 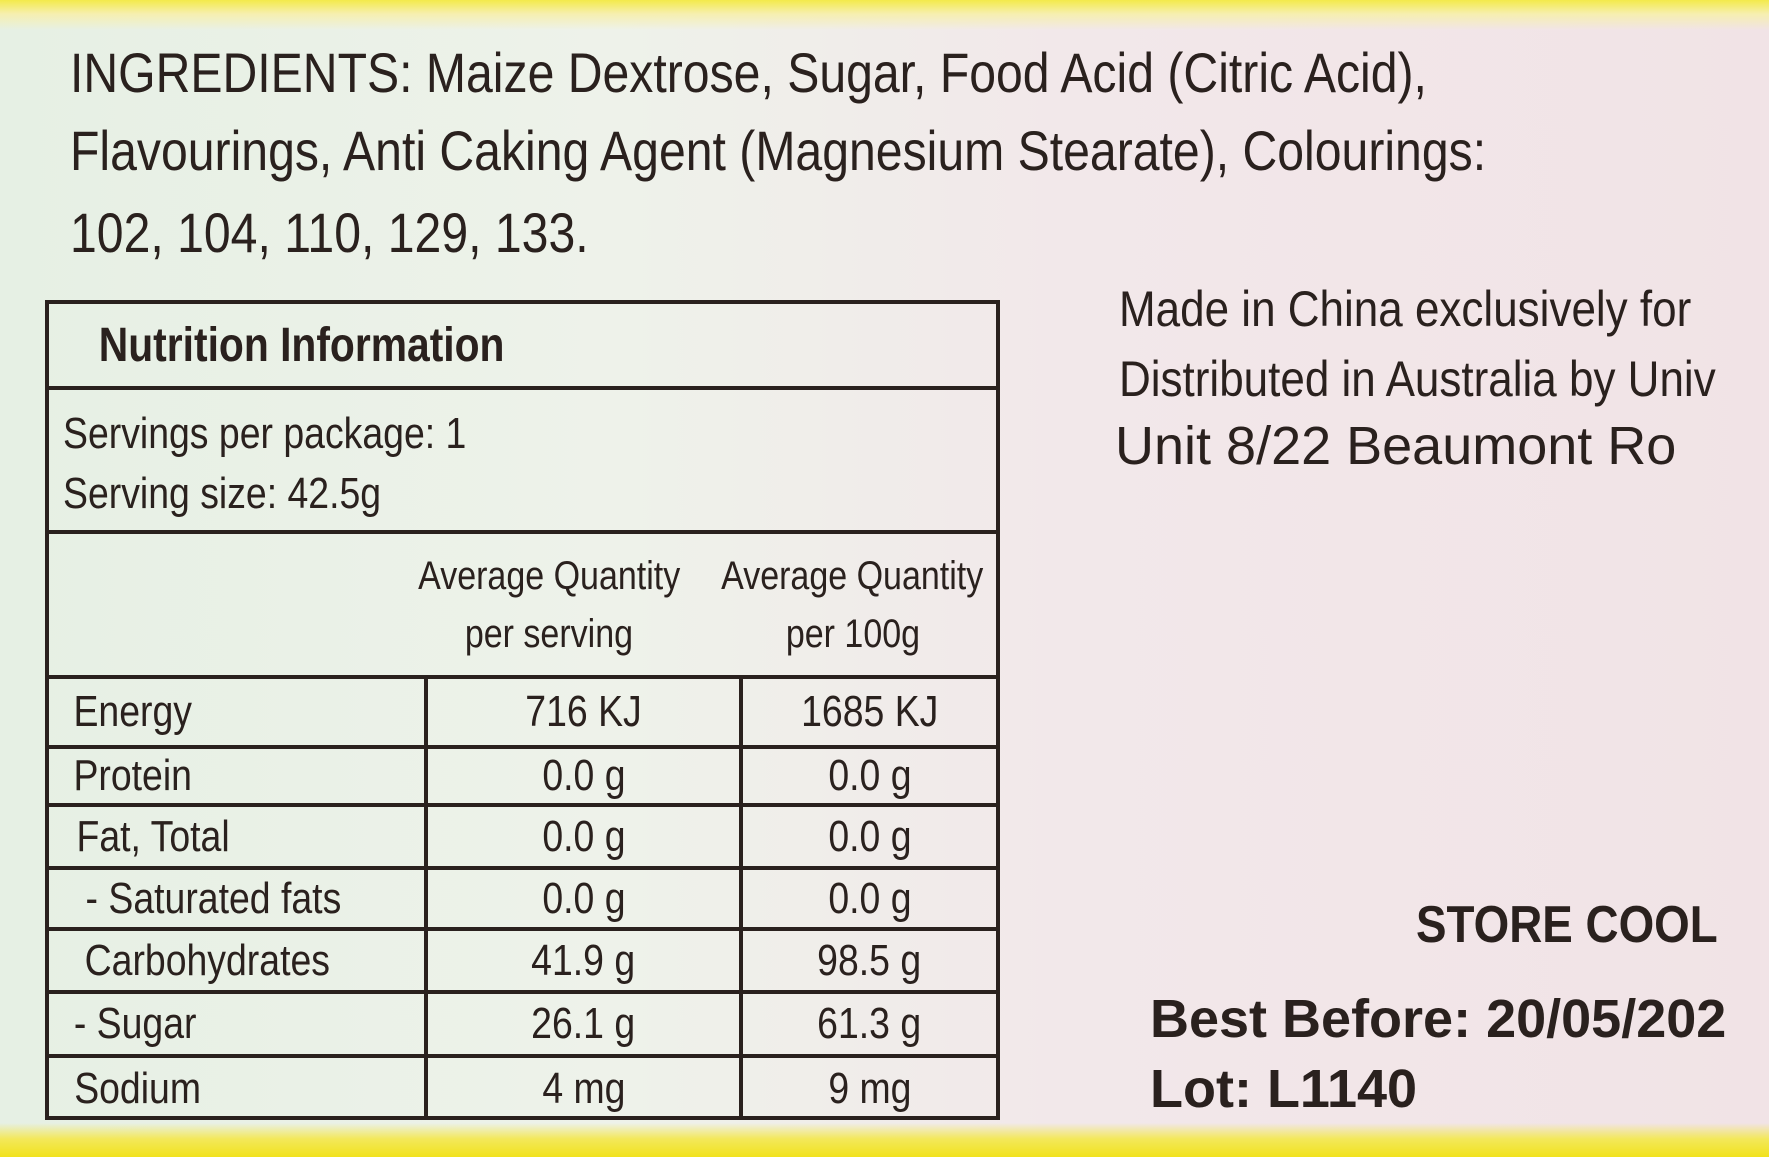 What do you see at coordinates (852, 604) in the screenshot?
I see `header-per-100g: Average Quantity per 100g` at bounding box center [852, 604].